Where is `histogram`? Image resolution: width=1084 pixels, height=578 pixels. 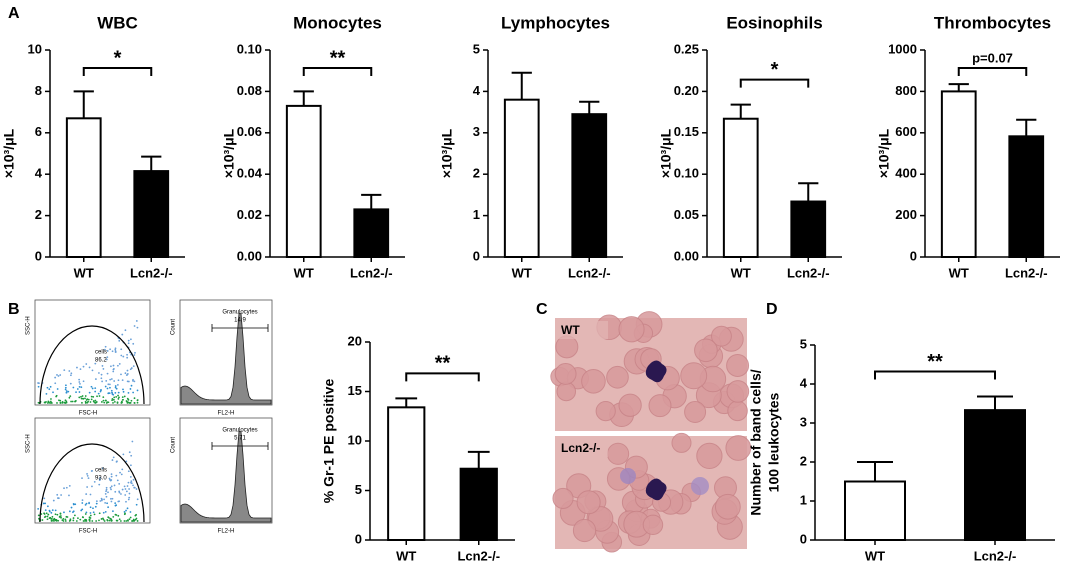 histogram is located at coordinates (226, 359).